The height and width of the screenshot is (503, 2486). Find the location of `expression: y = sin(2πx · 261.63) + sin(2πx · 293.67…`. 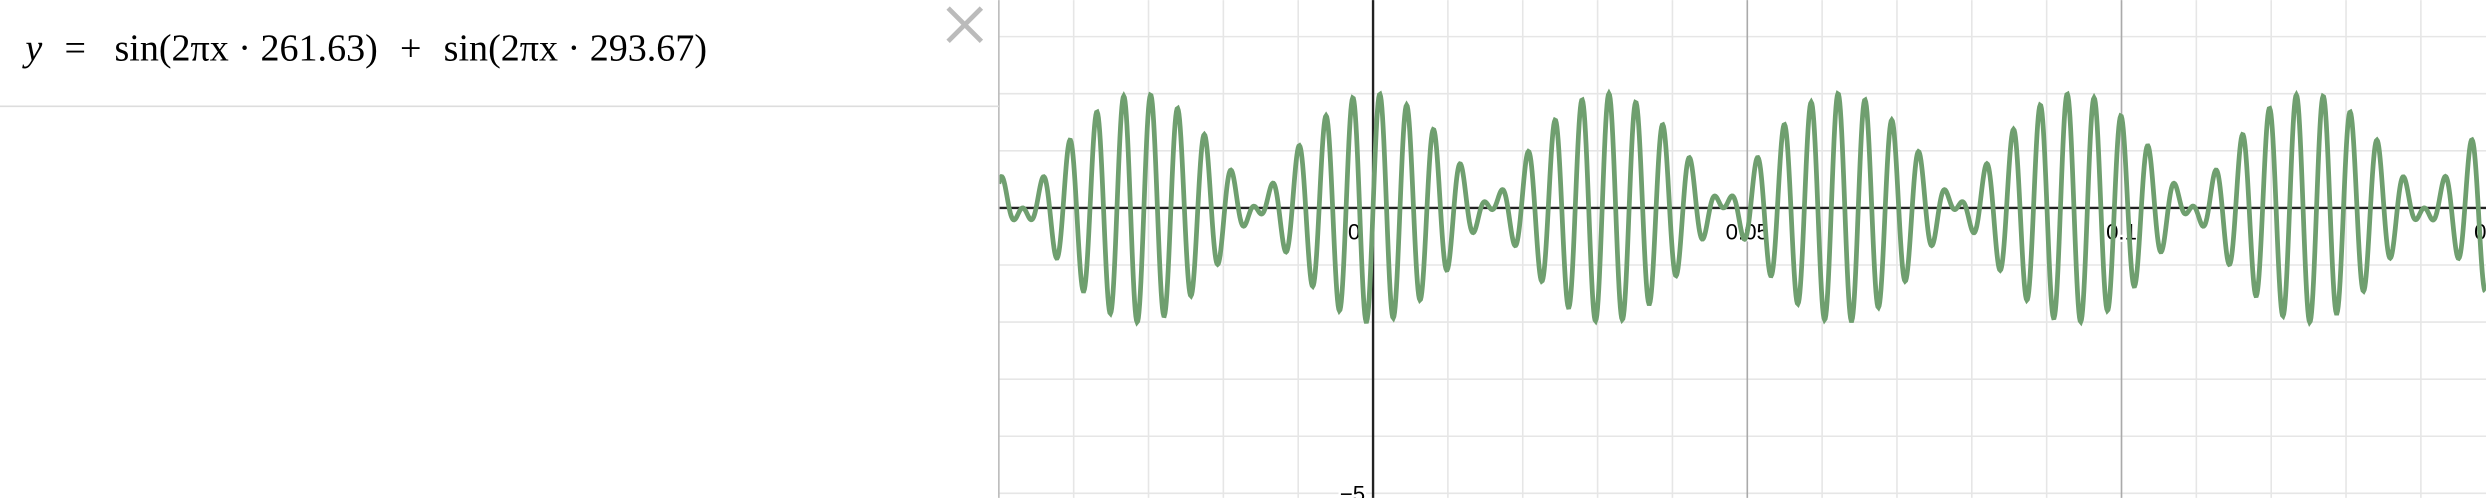

expression: y = sin(2πx · 261.63) + sin(2πx · 293.67… is located at coordinates (364, 48).